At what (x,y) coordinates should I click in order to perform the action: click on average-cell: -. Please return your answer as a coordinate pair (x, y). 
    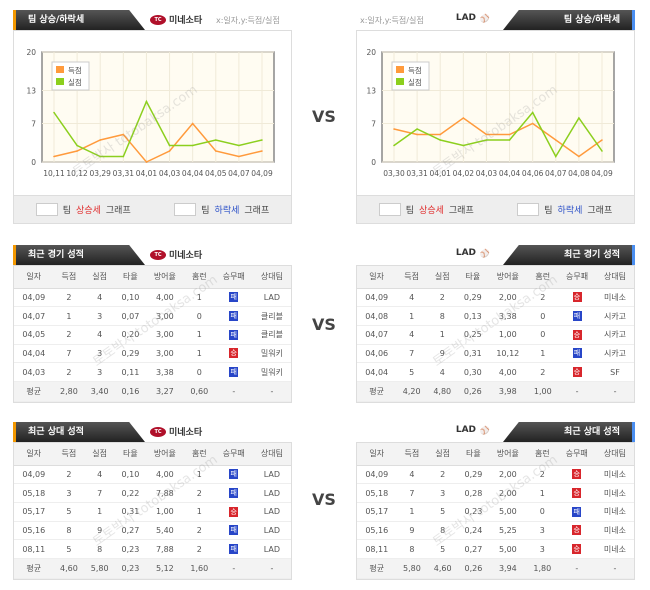
    Looking at the image, I should click on (614, 568).